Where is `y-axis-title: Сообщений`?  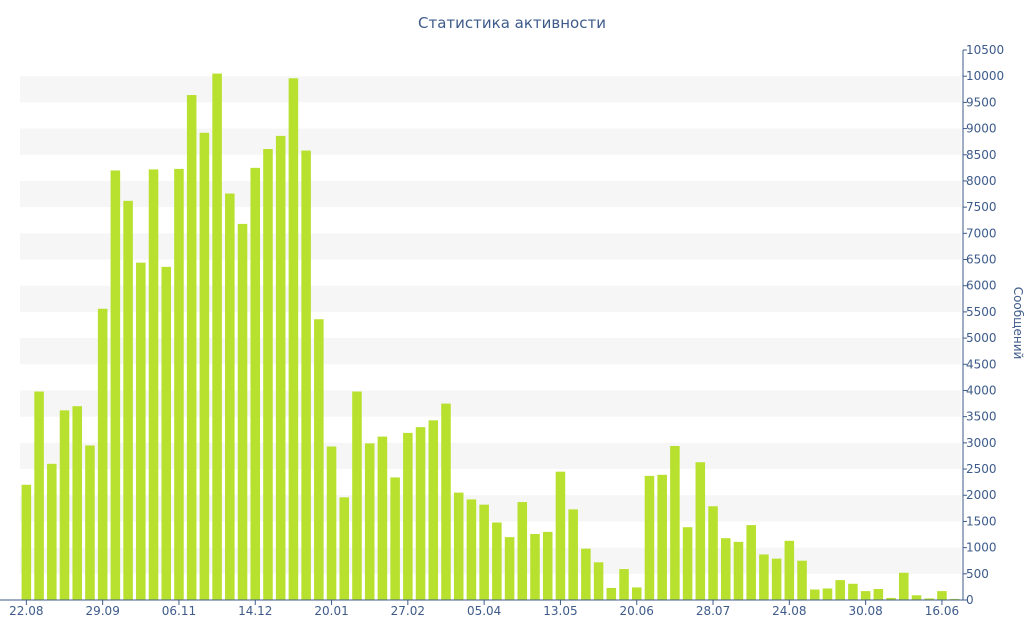 y-axis-title: Сообщений is located at coordinates (1017, 323).